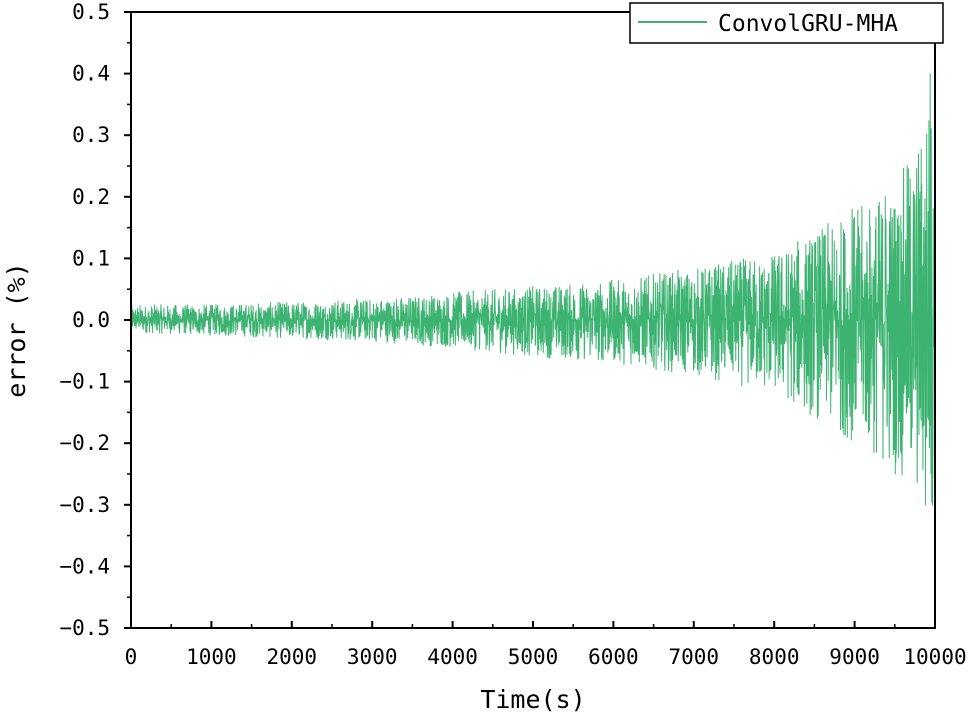  What do you see at coordinates (292, 657) in the screenshot?
I see `x-tick-label: 2000` at bounding box center [292, 657].